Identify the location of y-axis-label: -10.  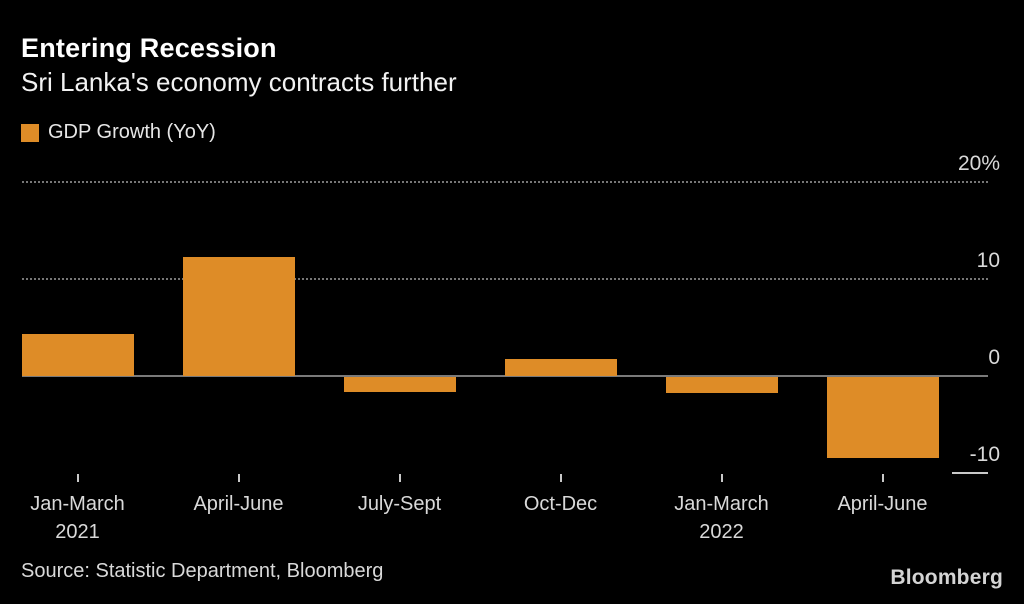
(984, 454).